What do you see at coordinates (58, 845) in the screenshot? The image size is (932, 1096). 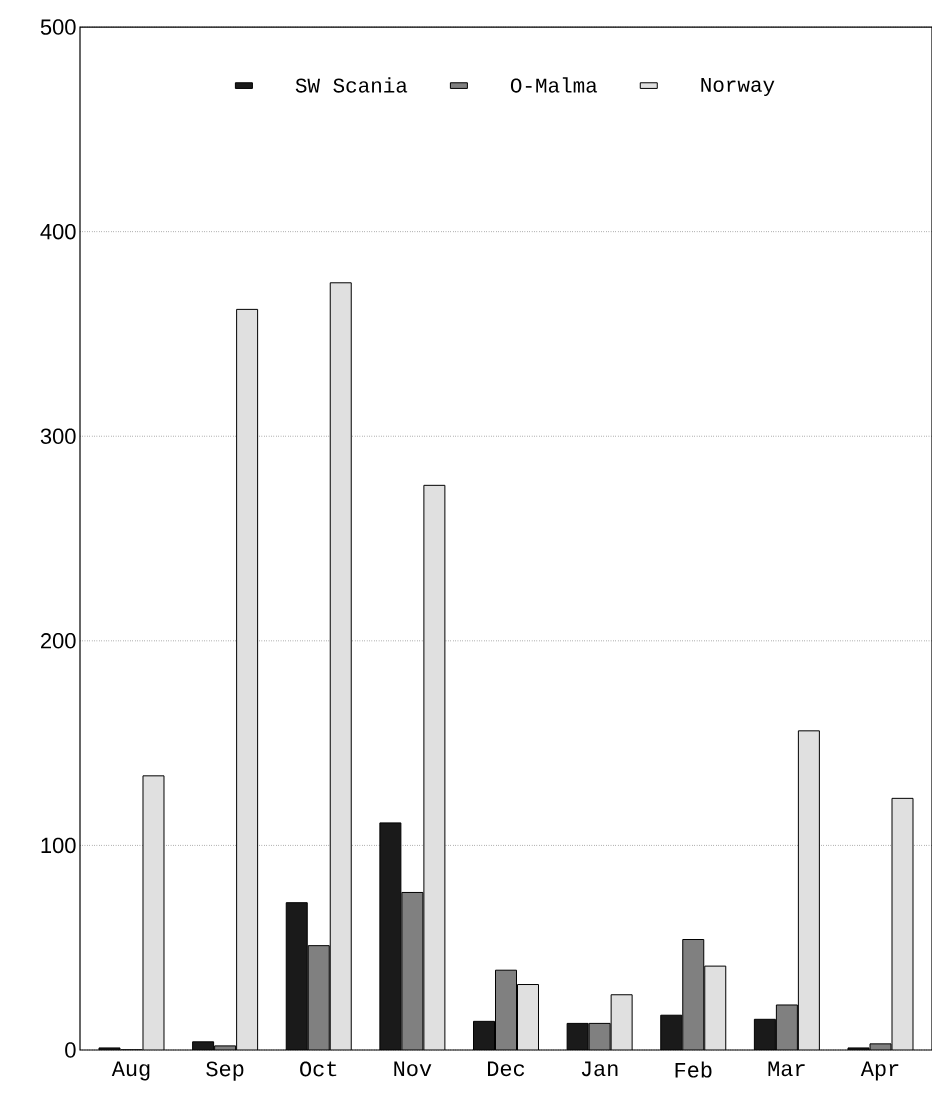 I see `y-tick-label: 100` at bounding box center [58, 845].